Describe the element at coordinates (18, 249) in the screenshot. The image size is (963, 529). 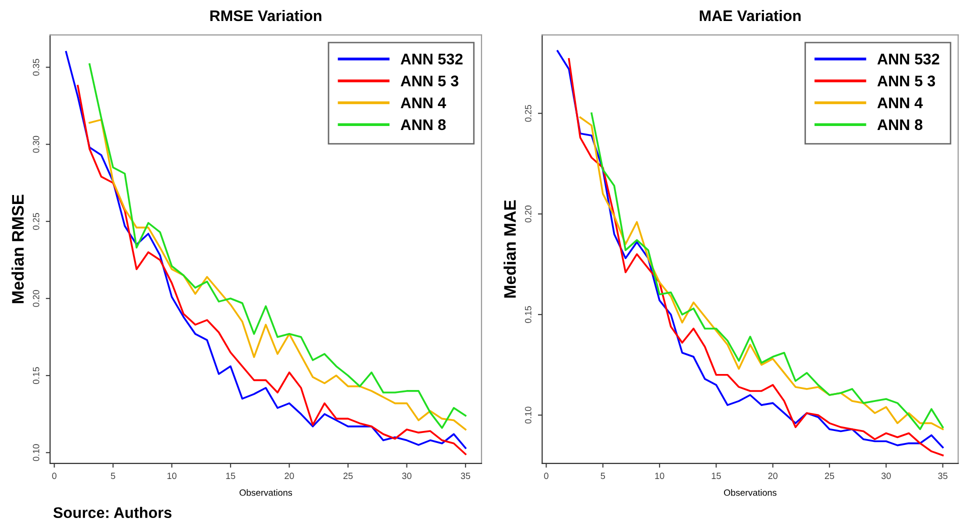
I see `y-axis-title: Median RMSE` at that location.